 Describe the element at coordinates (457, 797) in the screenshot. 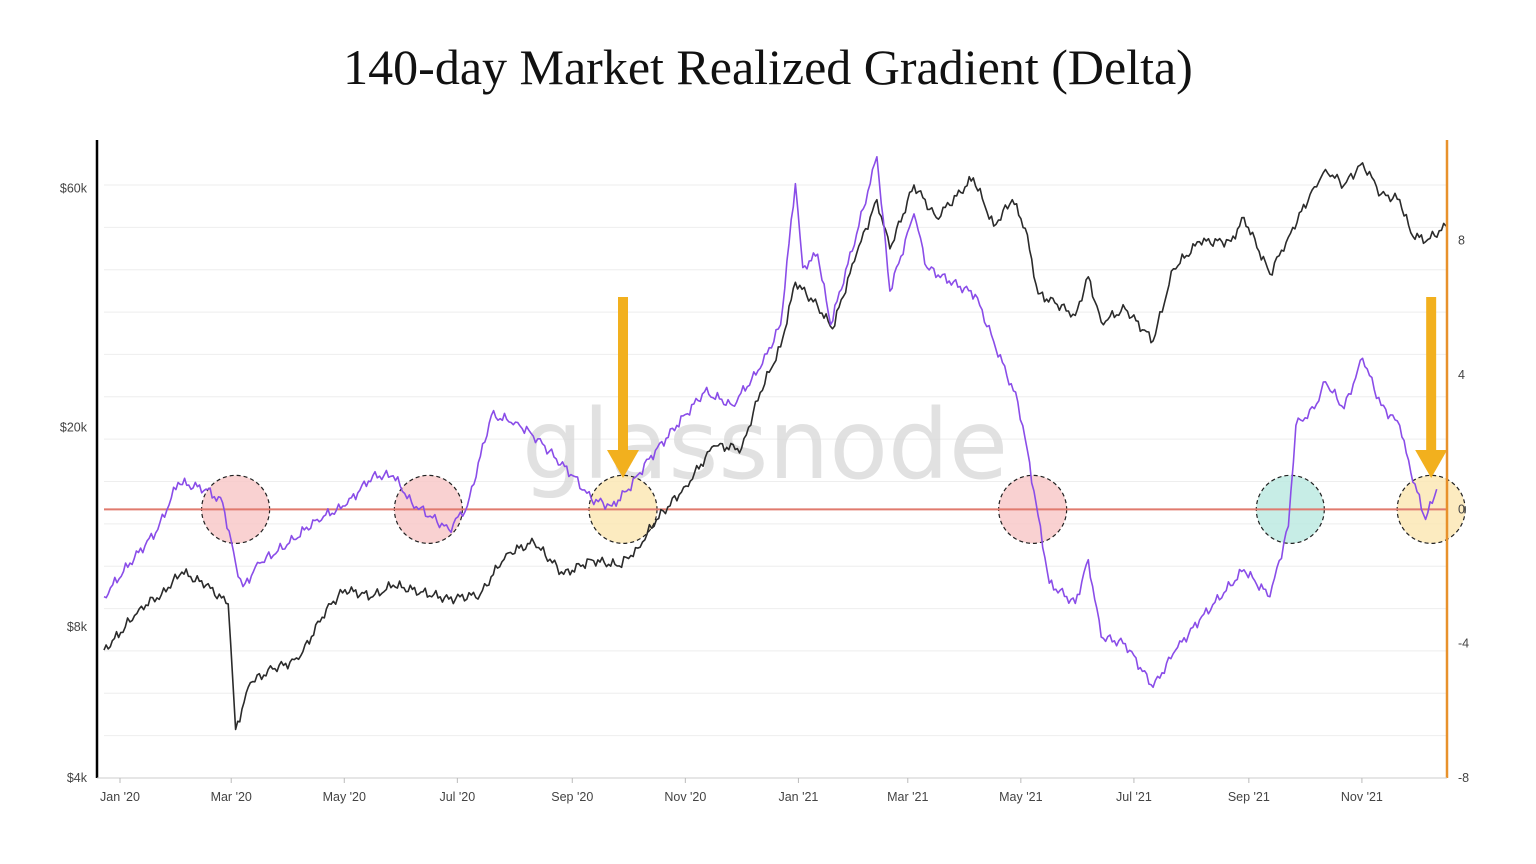

I see `x-tick-label: Jul '20` at that location.